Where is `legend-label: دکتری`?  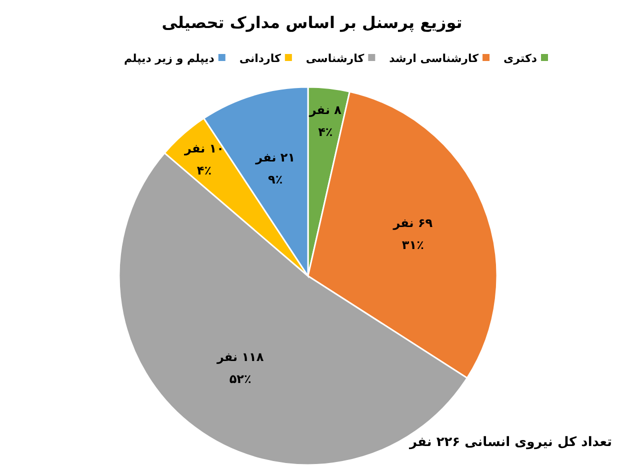
legend-label: دکتری is located at coordinates (521, 58).